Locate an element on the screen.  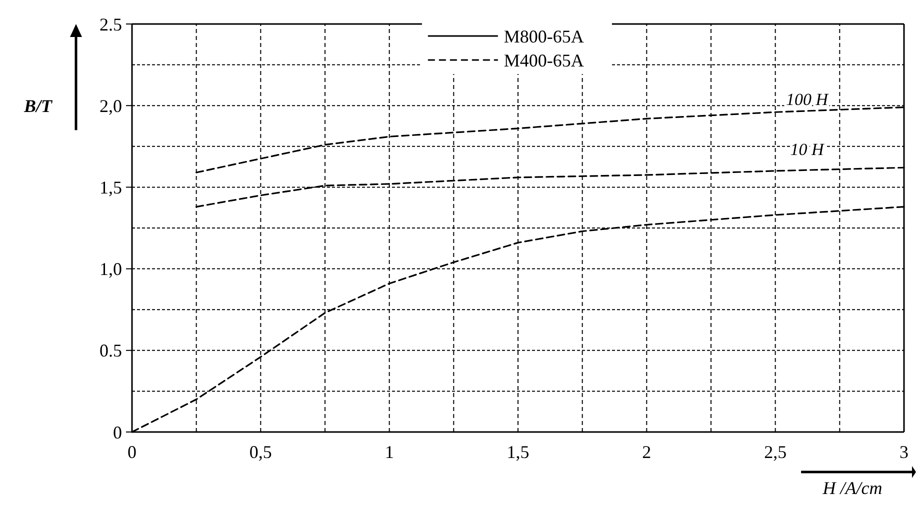
y-tick-label: 0.5 is located at coordinates (111, 350).